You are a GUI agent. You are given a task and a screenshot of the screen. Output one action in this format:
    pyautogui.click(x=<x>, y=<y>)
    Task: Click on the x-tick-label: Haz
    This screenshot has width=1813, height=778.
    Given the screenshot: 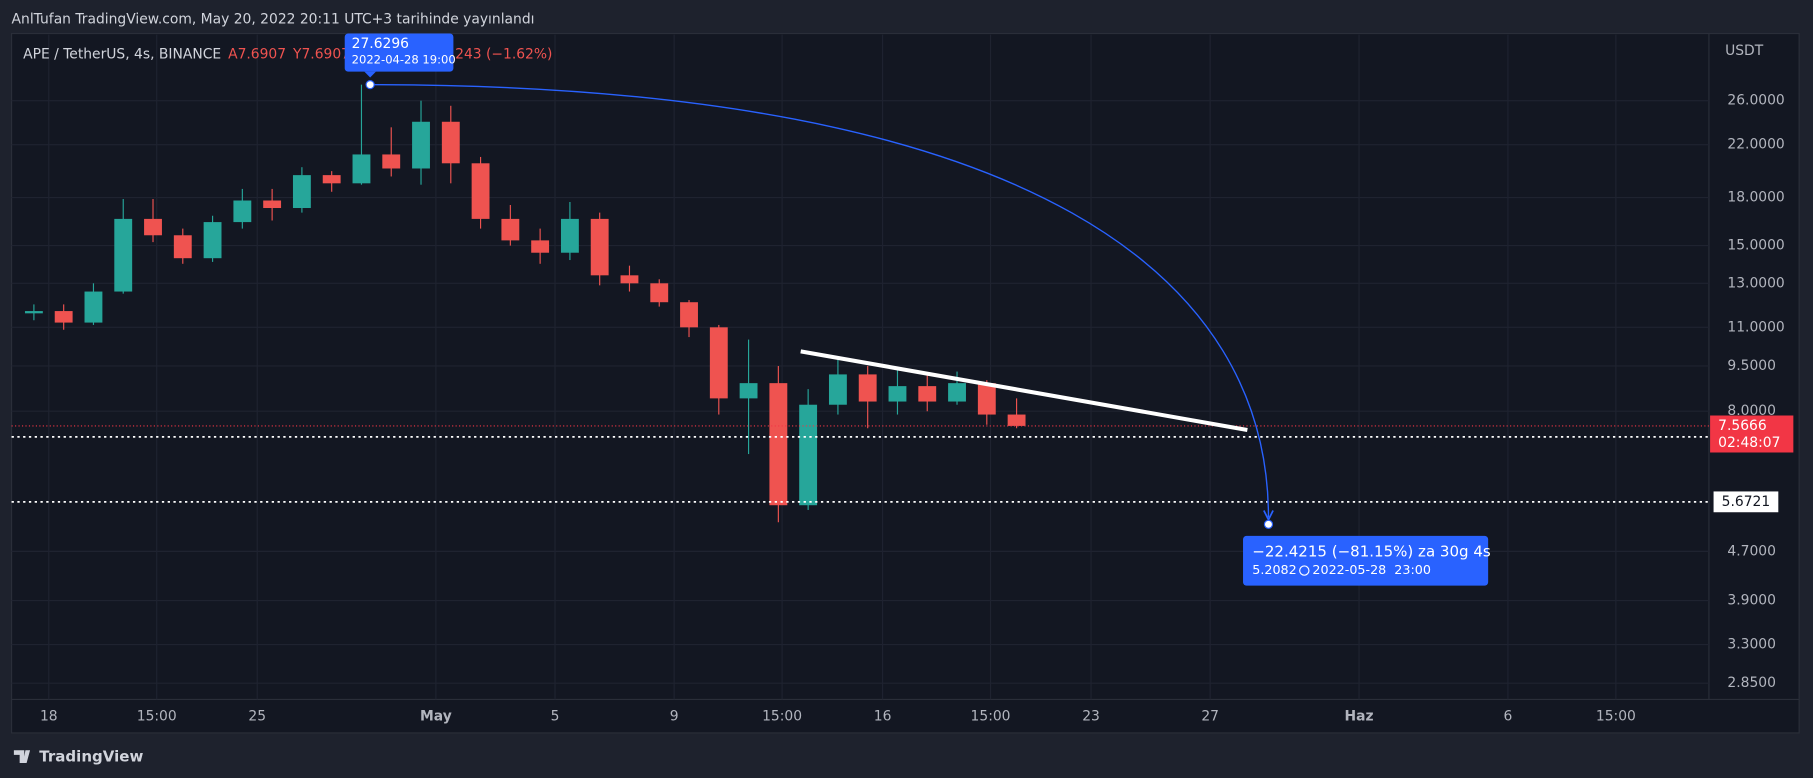 What is the action you would take?
    pyautogui.click(x=1359, y=717)
    